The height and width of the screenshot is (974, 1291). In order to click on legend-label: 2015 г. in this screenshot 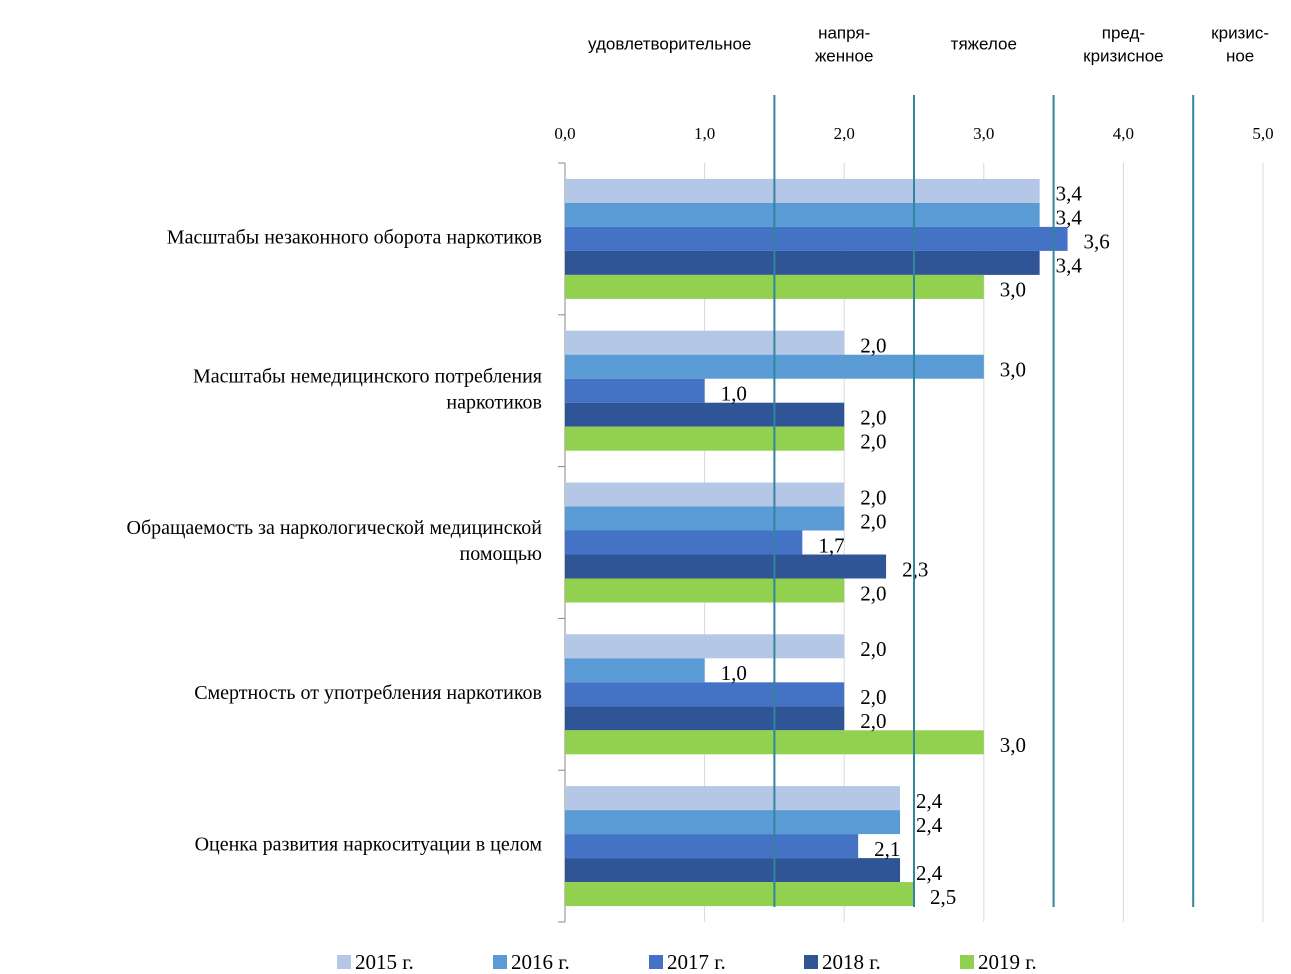, I will do `click(384, 962)`.